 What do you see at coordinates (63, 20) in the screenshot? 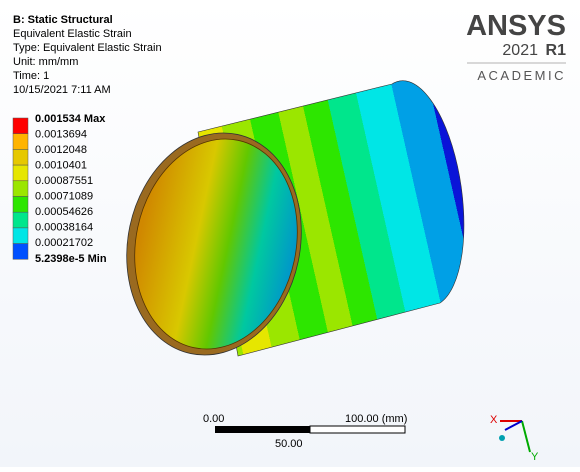
I see `header-title: B: Static Structural` at bounding box center [63, 20].